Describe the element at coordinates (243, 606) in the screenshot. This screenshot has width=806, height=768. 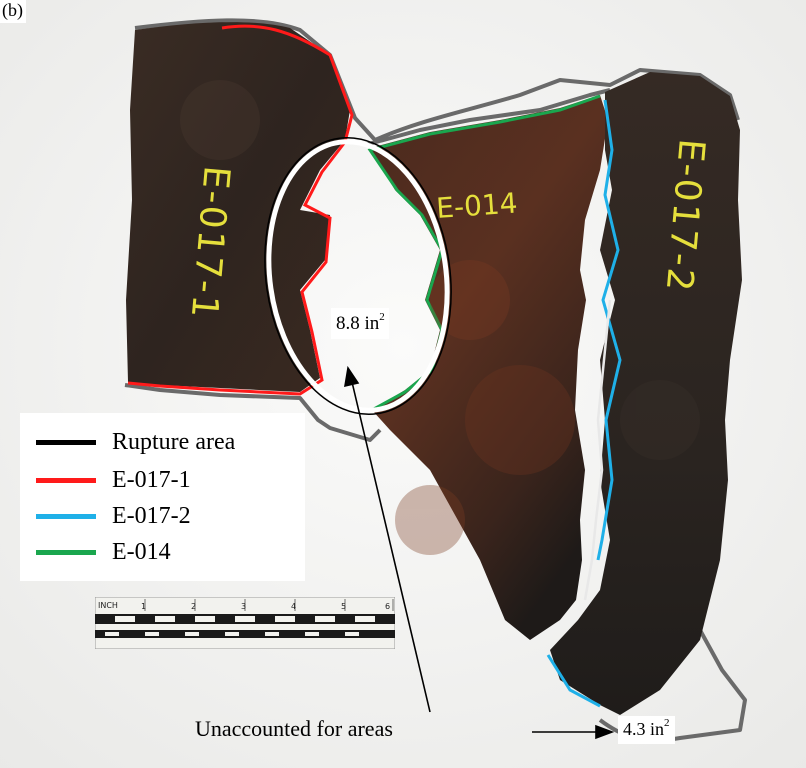
I see `ruler-num-3: 3` at that location.